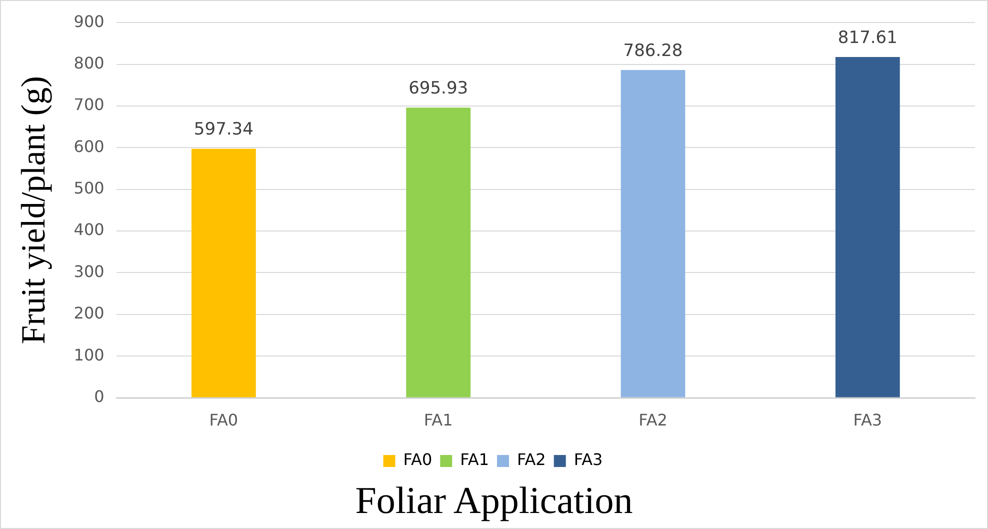 This screenshot has height=529, width=988. What do you see at coordinates (89, 21) in the screenshot?
I see `y-tick-label: 900` at bounding box center [89, 21].